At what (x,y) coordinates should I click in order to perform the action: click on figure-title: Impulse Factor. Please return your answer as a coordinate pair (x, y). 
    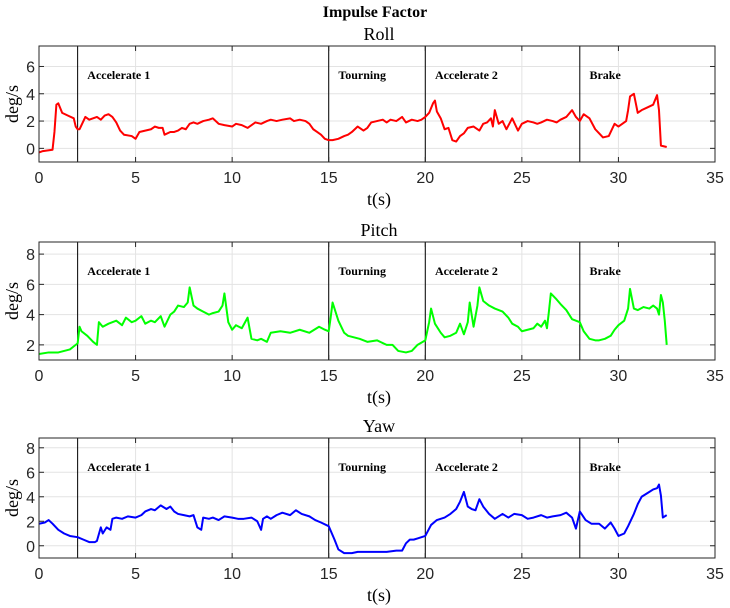
    Looking at the image, I should click on (375, 12).